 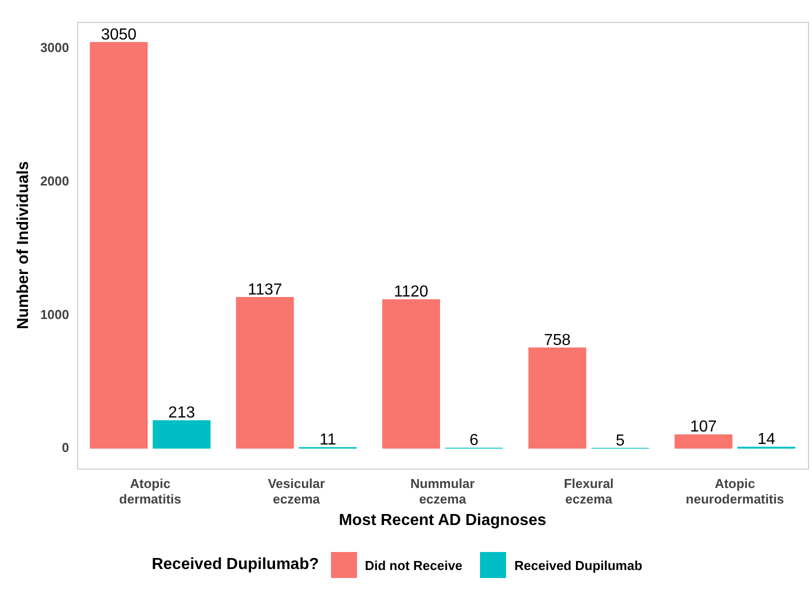 I want to click on data-label: 5, so click(x=620, y=441).